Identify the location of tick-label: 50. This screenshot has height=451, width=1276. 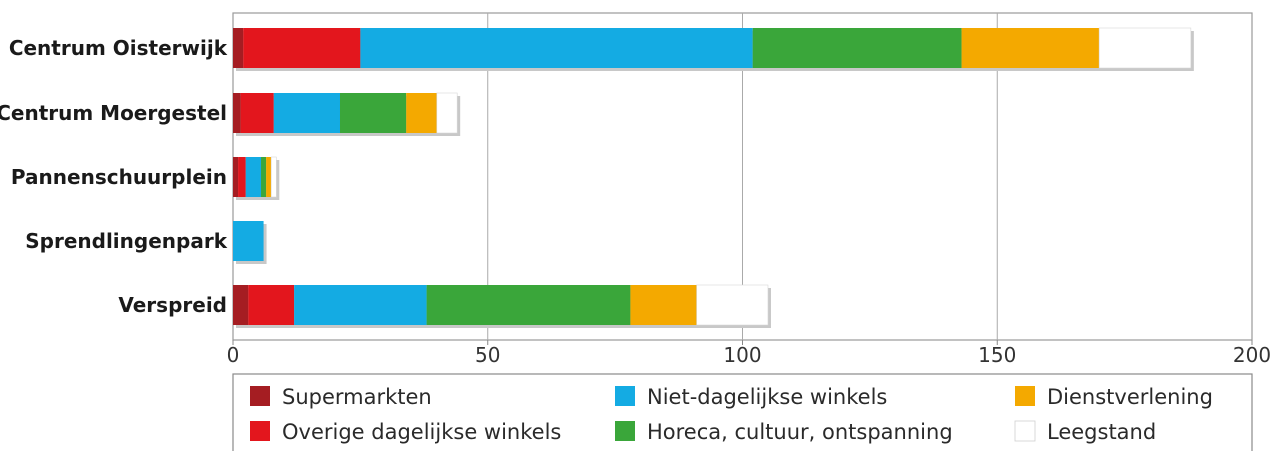
(487, 355).